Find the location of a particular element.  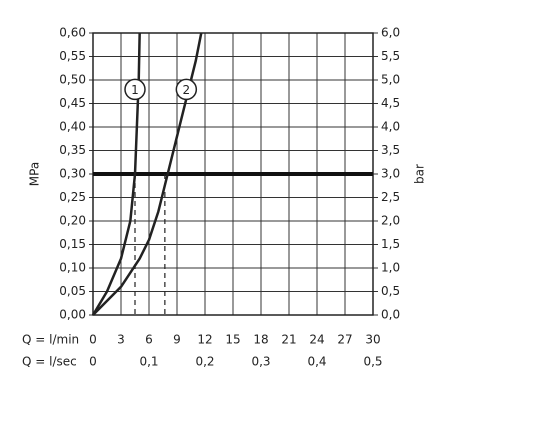

y-tick-label: 0,15 is located at coordinates (72, 244).